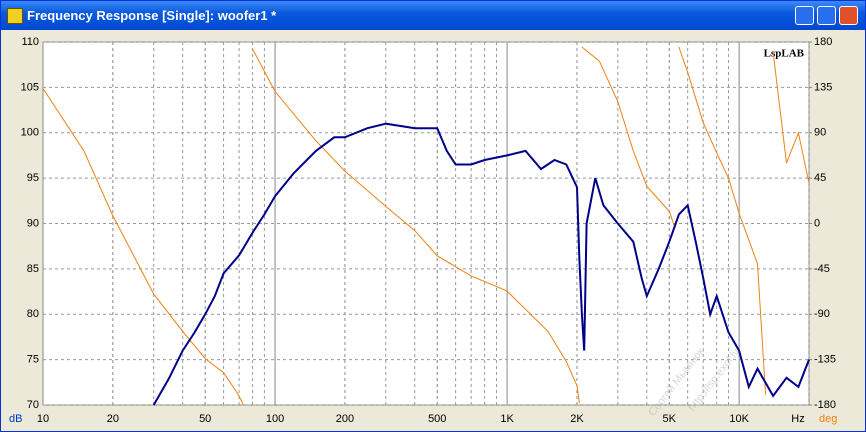 This screenshot has height=432, width=866. Describe the element at coordinates (33, 360) in the screenshot. I see `y-tick-label: 75` at that location.